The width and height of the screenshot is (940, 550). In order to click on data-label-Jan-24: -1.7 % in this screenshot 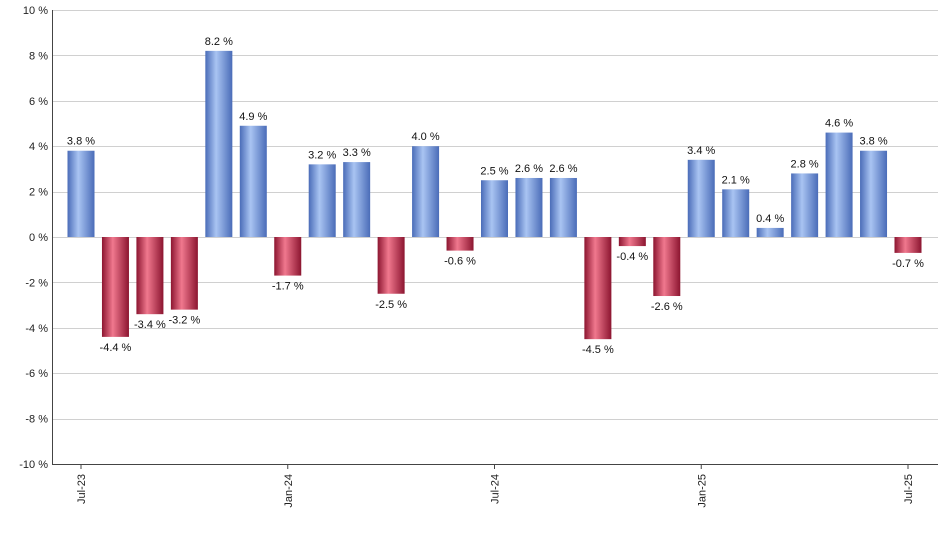, I will do `click(288, 287)`.